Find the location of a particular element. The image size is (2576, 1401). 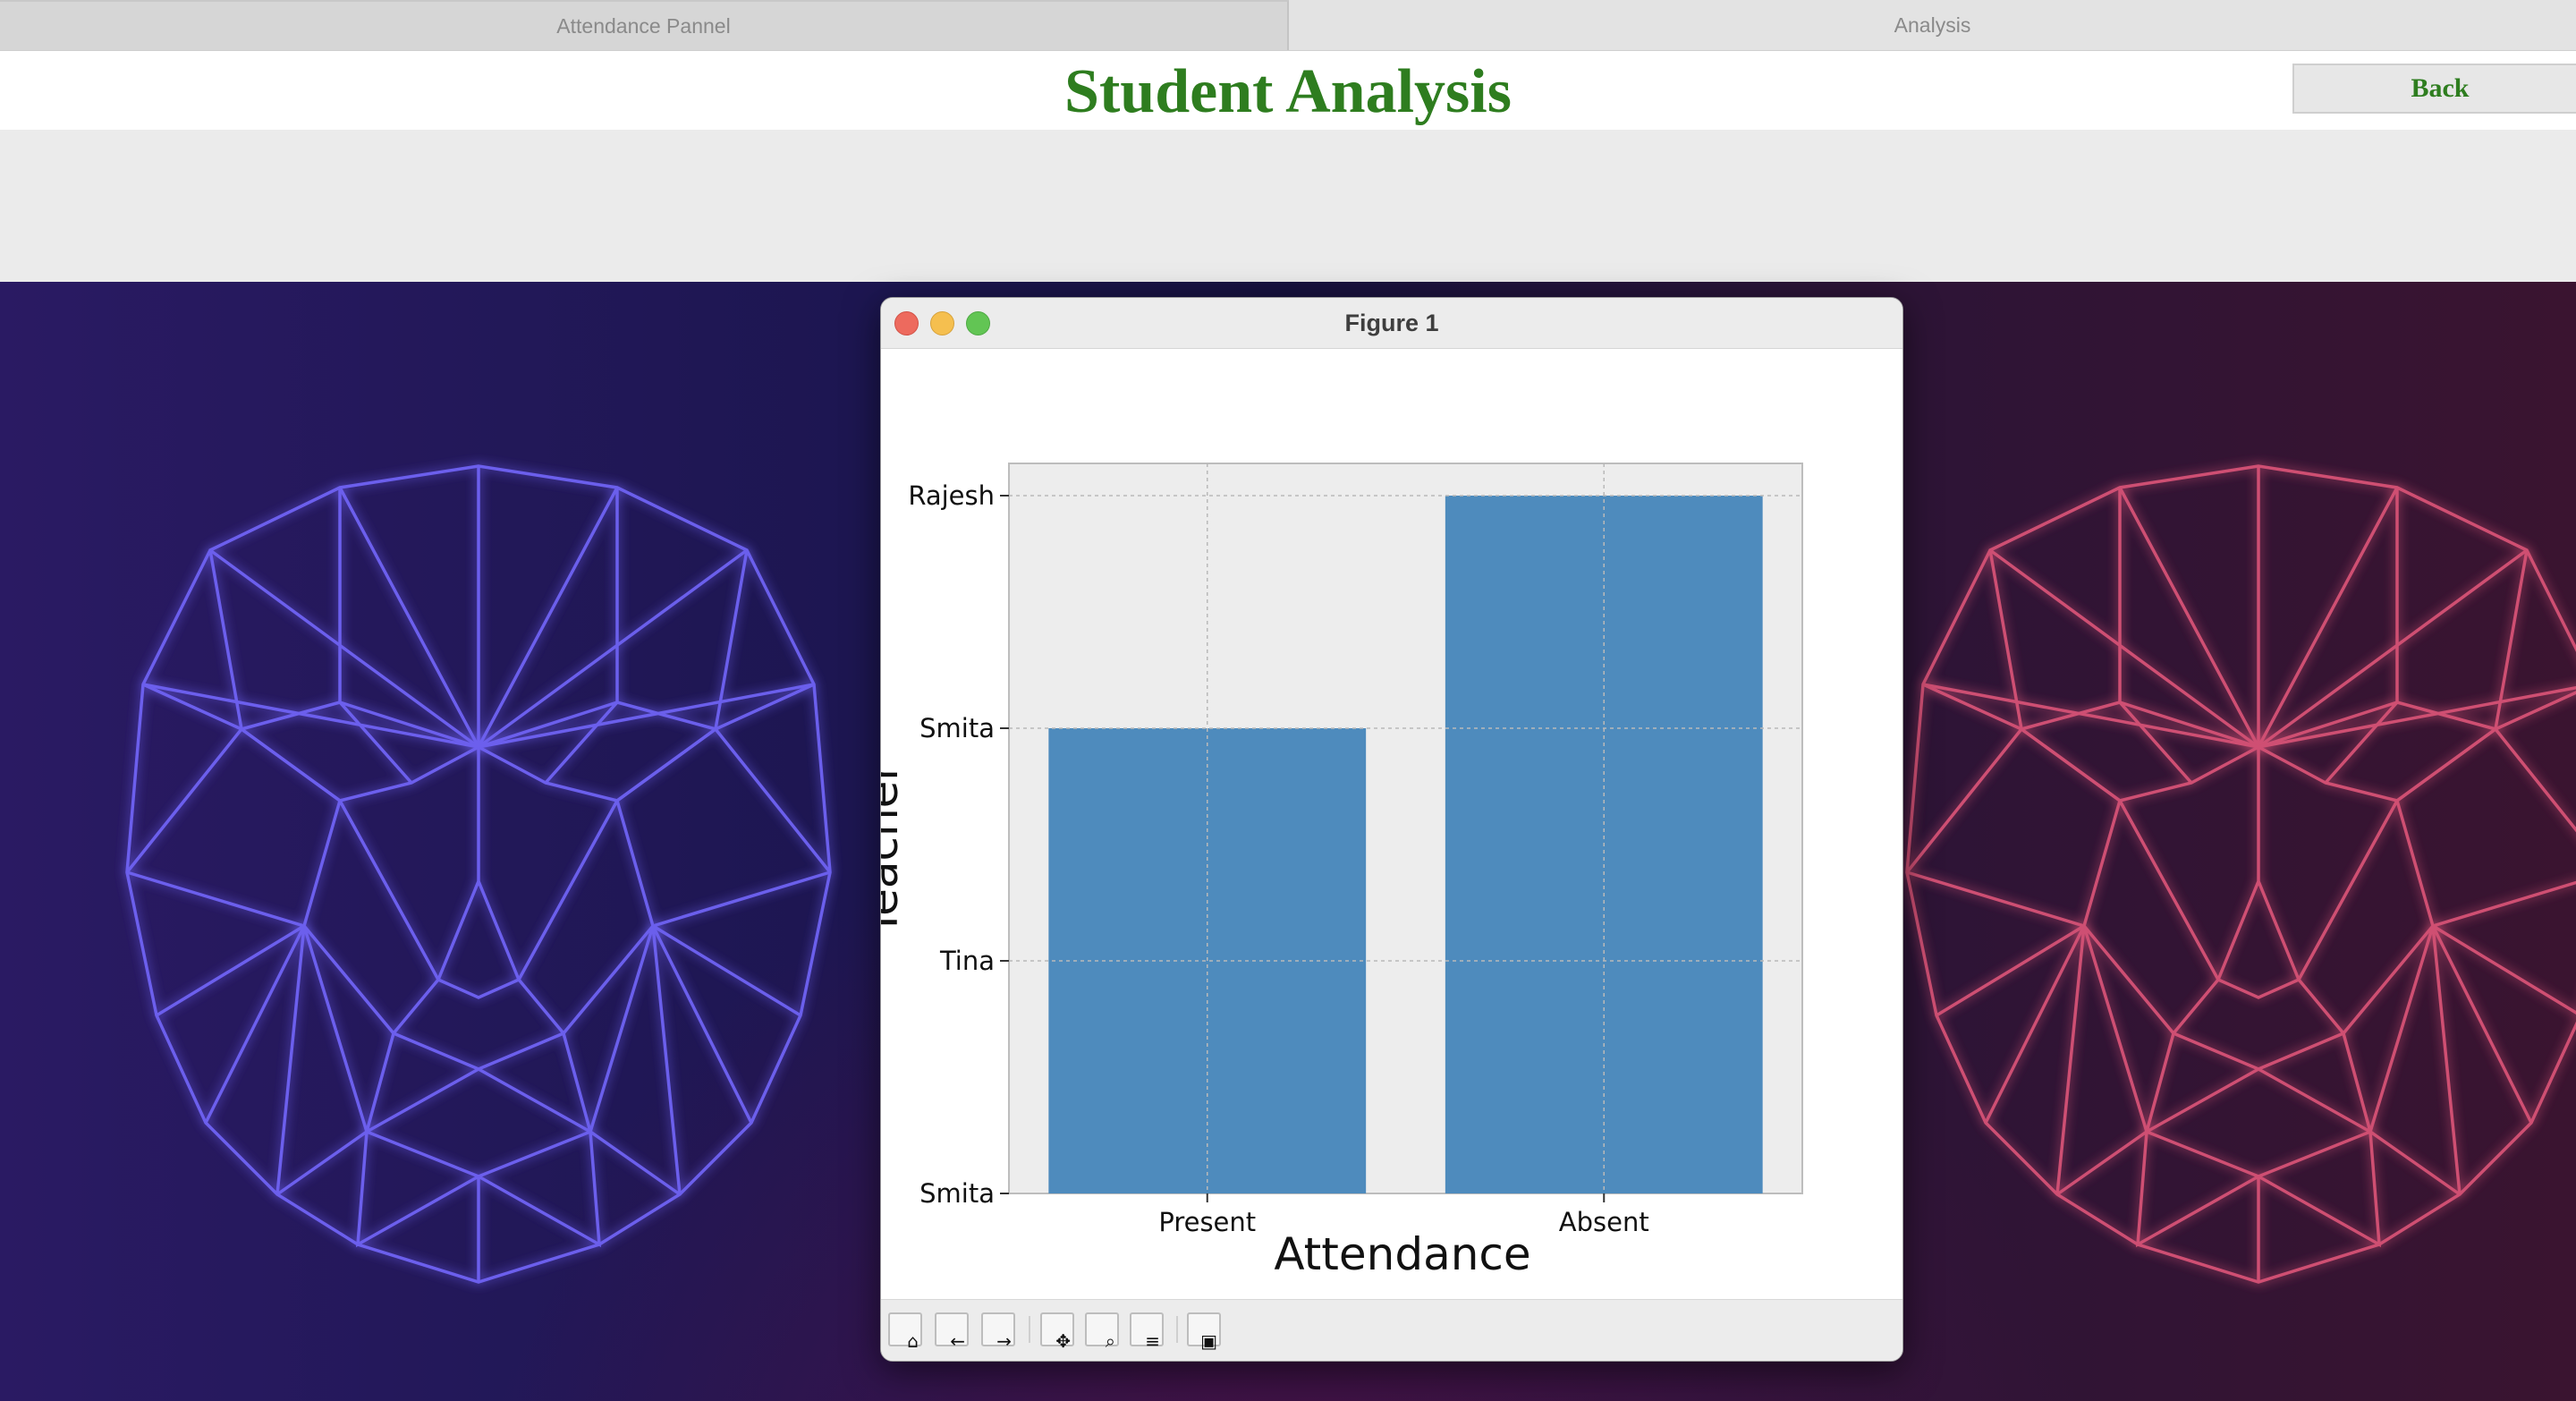

x-axis-label: Attendance is located at coordinates (1402, 1254).